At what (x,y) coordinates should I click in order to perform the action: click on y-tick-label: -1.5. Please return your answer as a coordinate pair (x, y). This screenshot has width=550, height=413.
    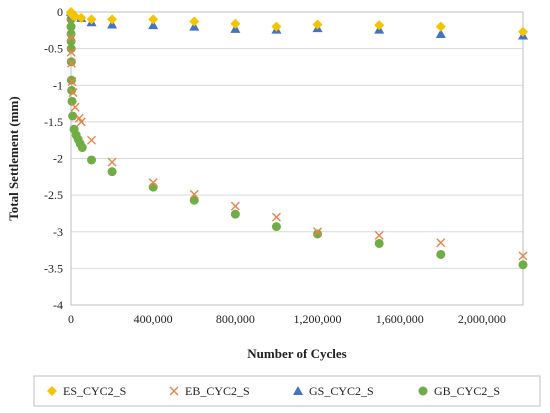
    Looking at the image, I should click on (53, 122).